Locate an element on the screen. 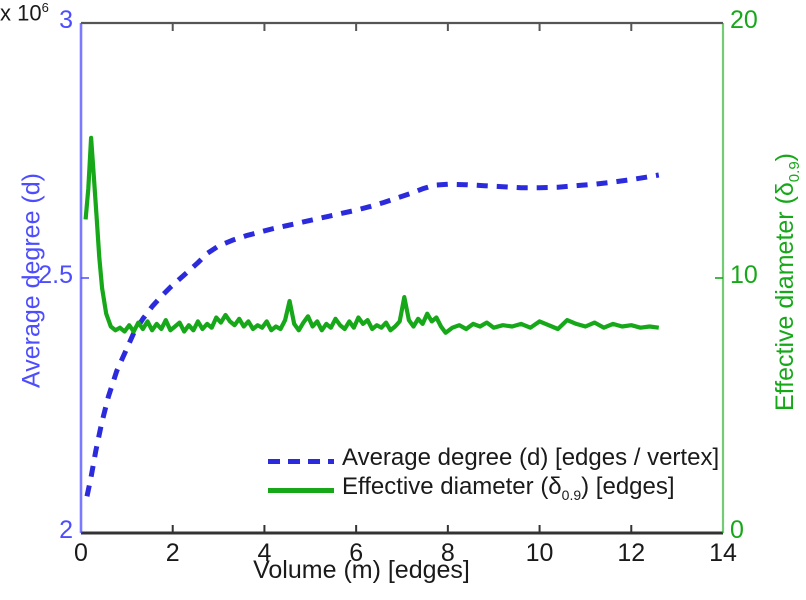 The width and height of the screenshot is (806, 600). legend-swatch-solid-line is located at coordinates (301, 490).